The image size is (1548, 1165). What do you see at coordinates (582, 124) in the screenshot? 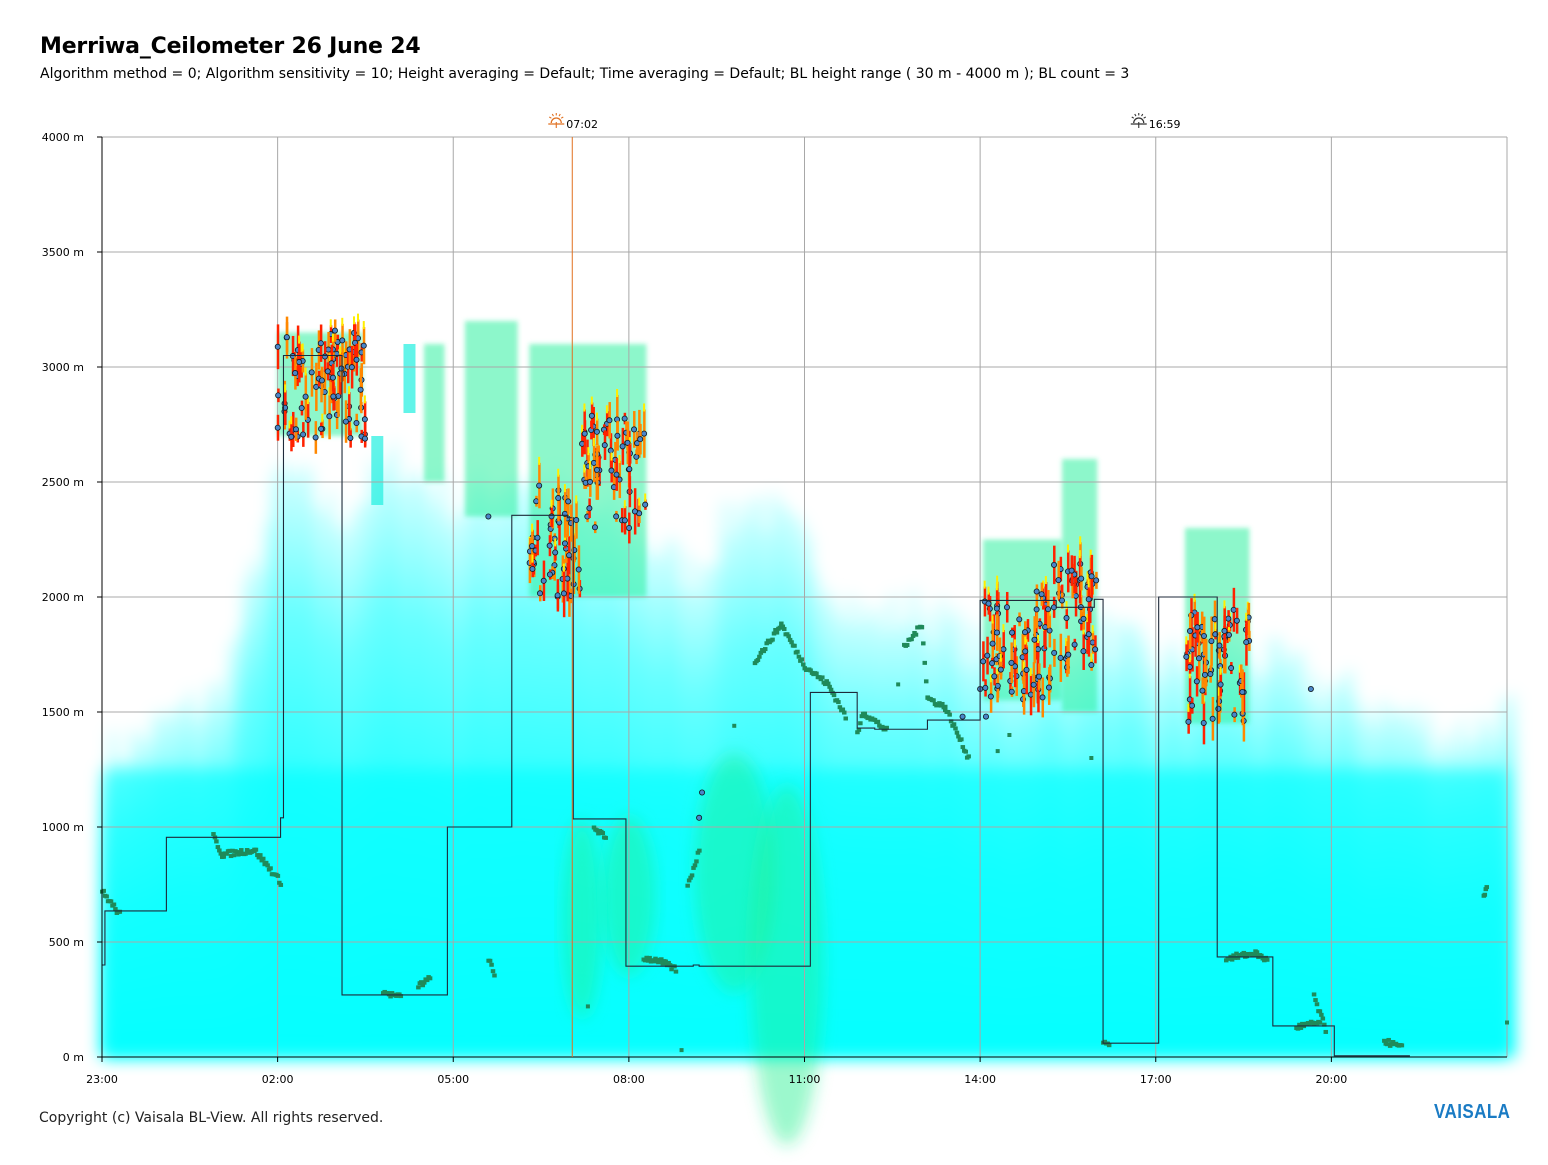
I see `sunrise-label: 07:02` at bounding box center [582, 124].